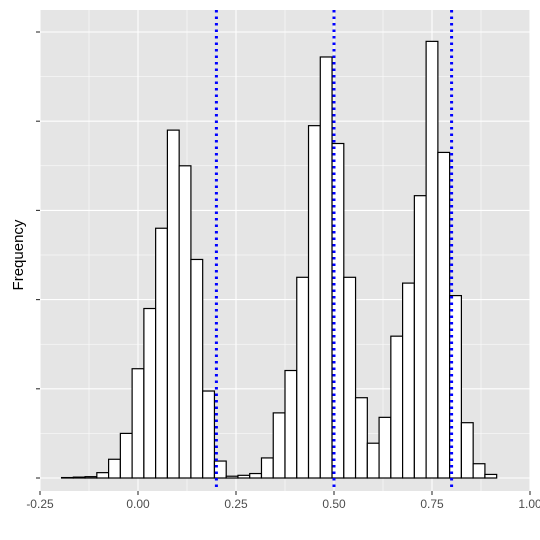  Describe the element at coordinates (40, 504) in the screenshot. I see `x-tick-label: -0.25` at that location.